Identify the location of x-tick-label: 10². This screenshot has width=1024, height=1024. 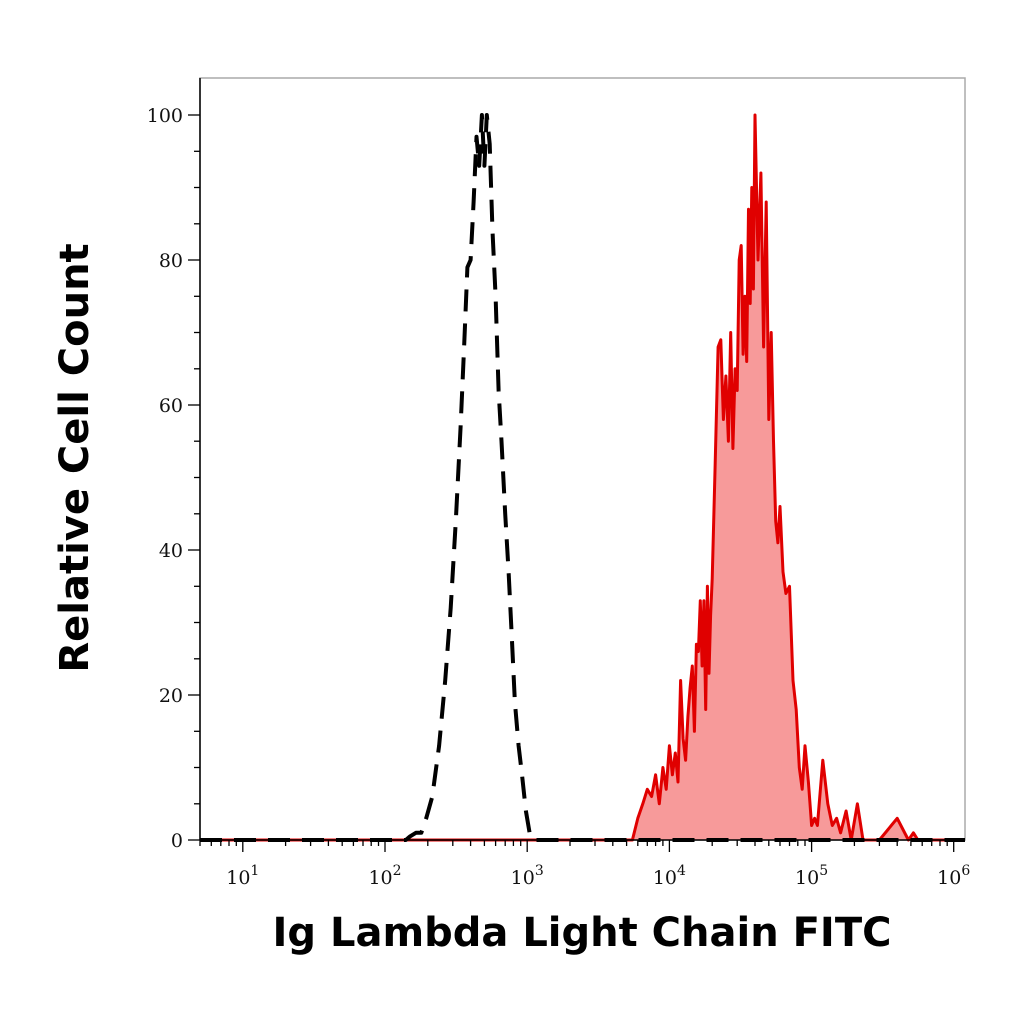
(384, 876).